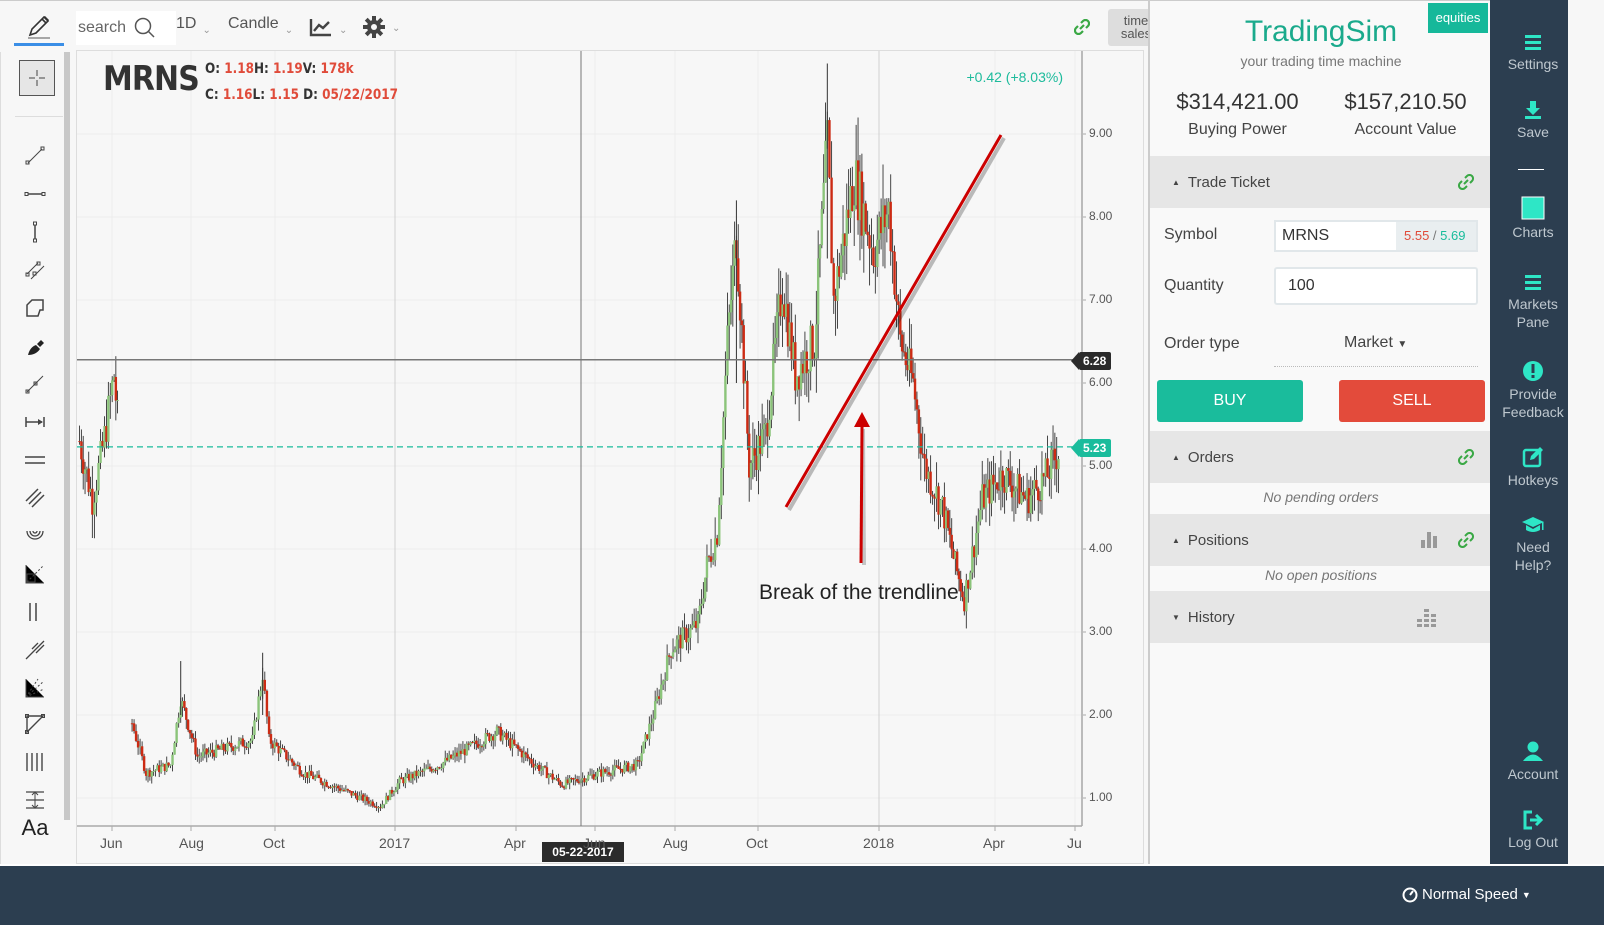 The image size is (1604, 925). I want to click on pitchfork-tool-icon, so click(35, 650).